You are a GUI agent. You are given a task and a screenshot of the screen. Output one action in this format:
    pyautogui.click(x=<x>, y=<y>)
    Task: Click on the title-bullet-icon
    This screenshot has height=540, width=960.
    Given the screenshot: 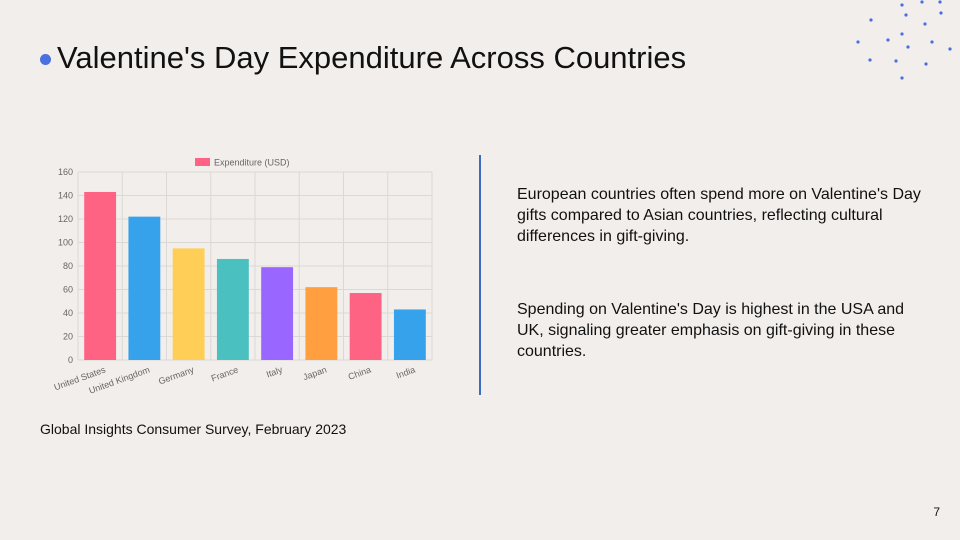 What is the action you would take?
    pyautogui.click(x=45, y=59)
    